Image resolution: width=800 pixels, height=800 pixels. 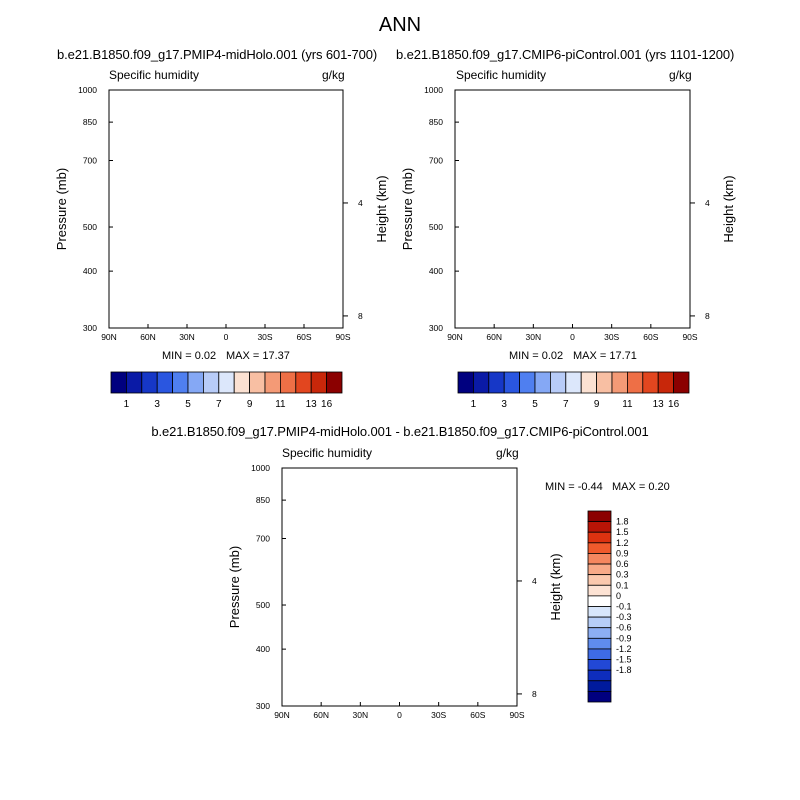 I want to click on diff-units-label: g/kg, so click(x=507, y=453).